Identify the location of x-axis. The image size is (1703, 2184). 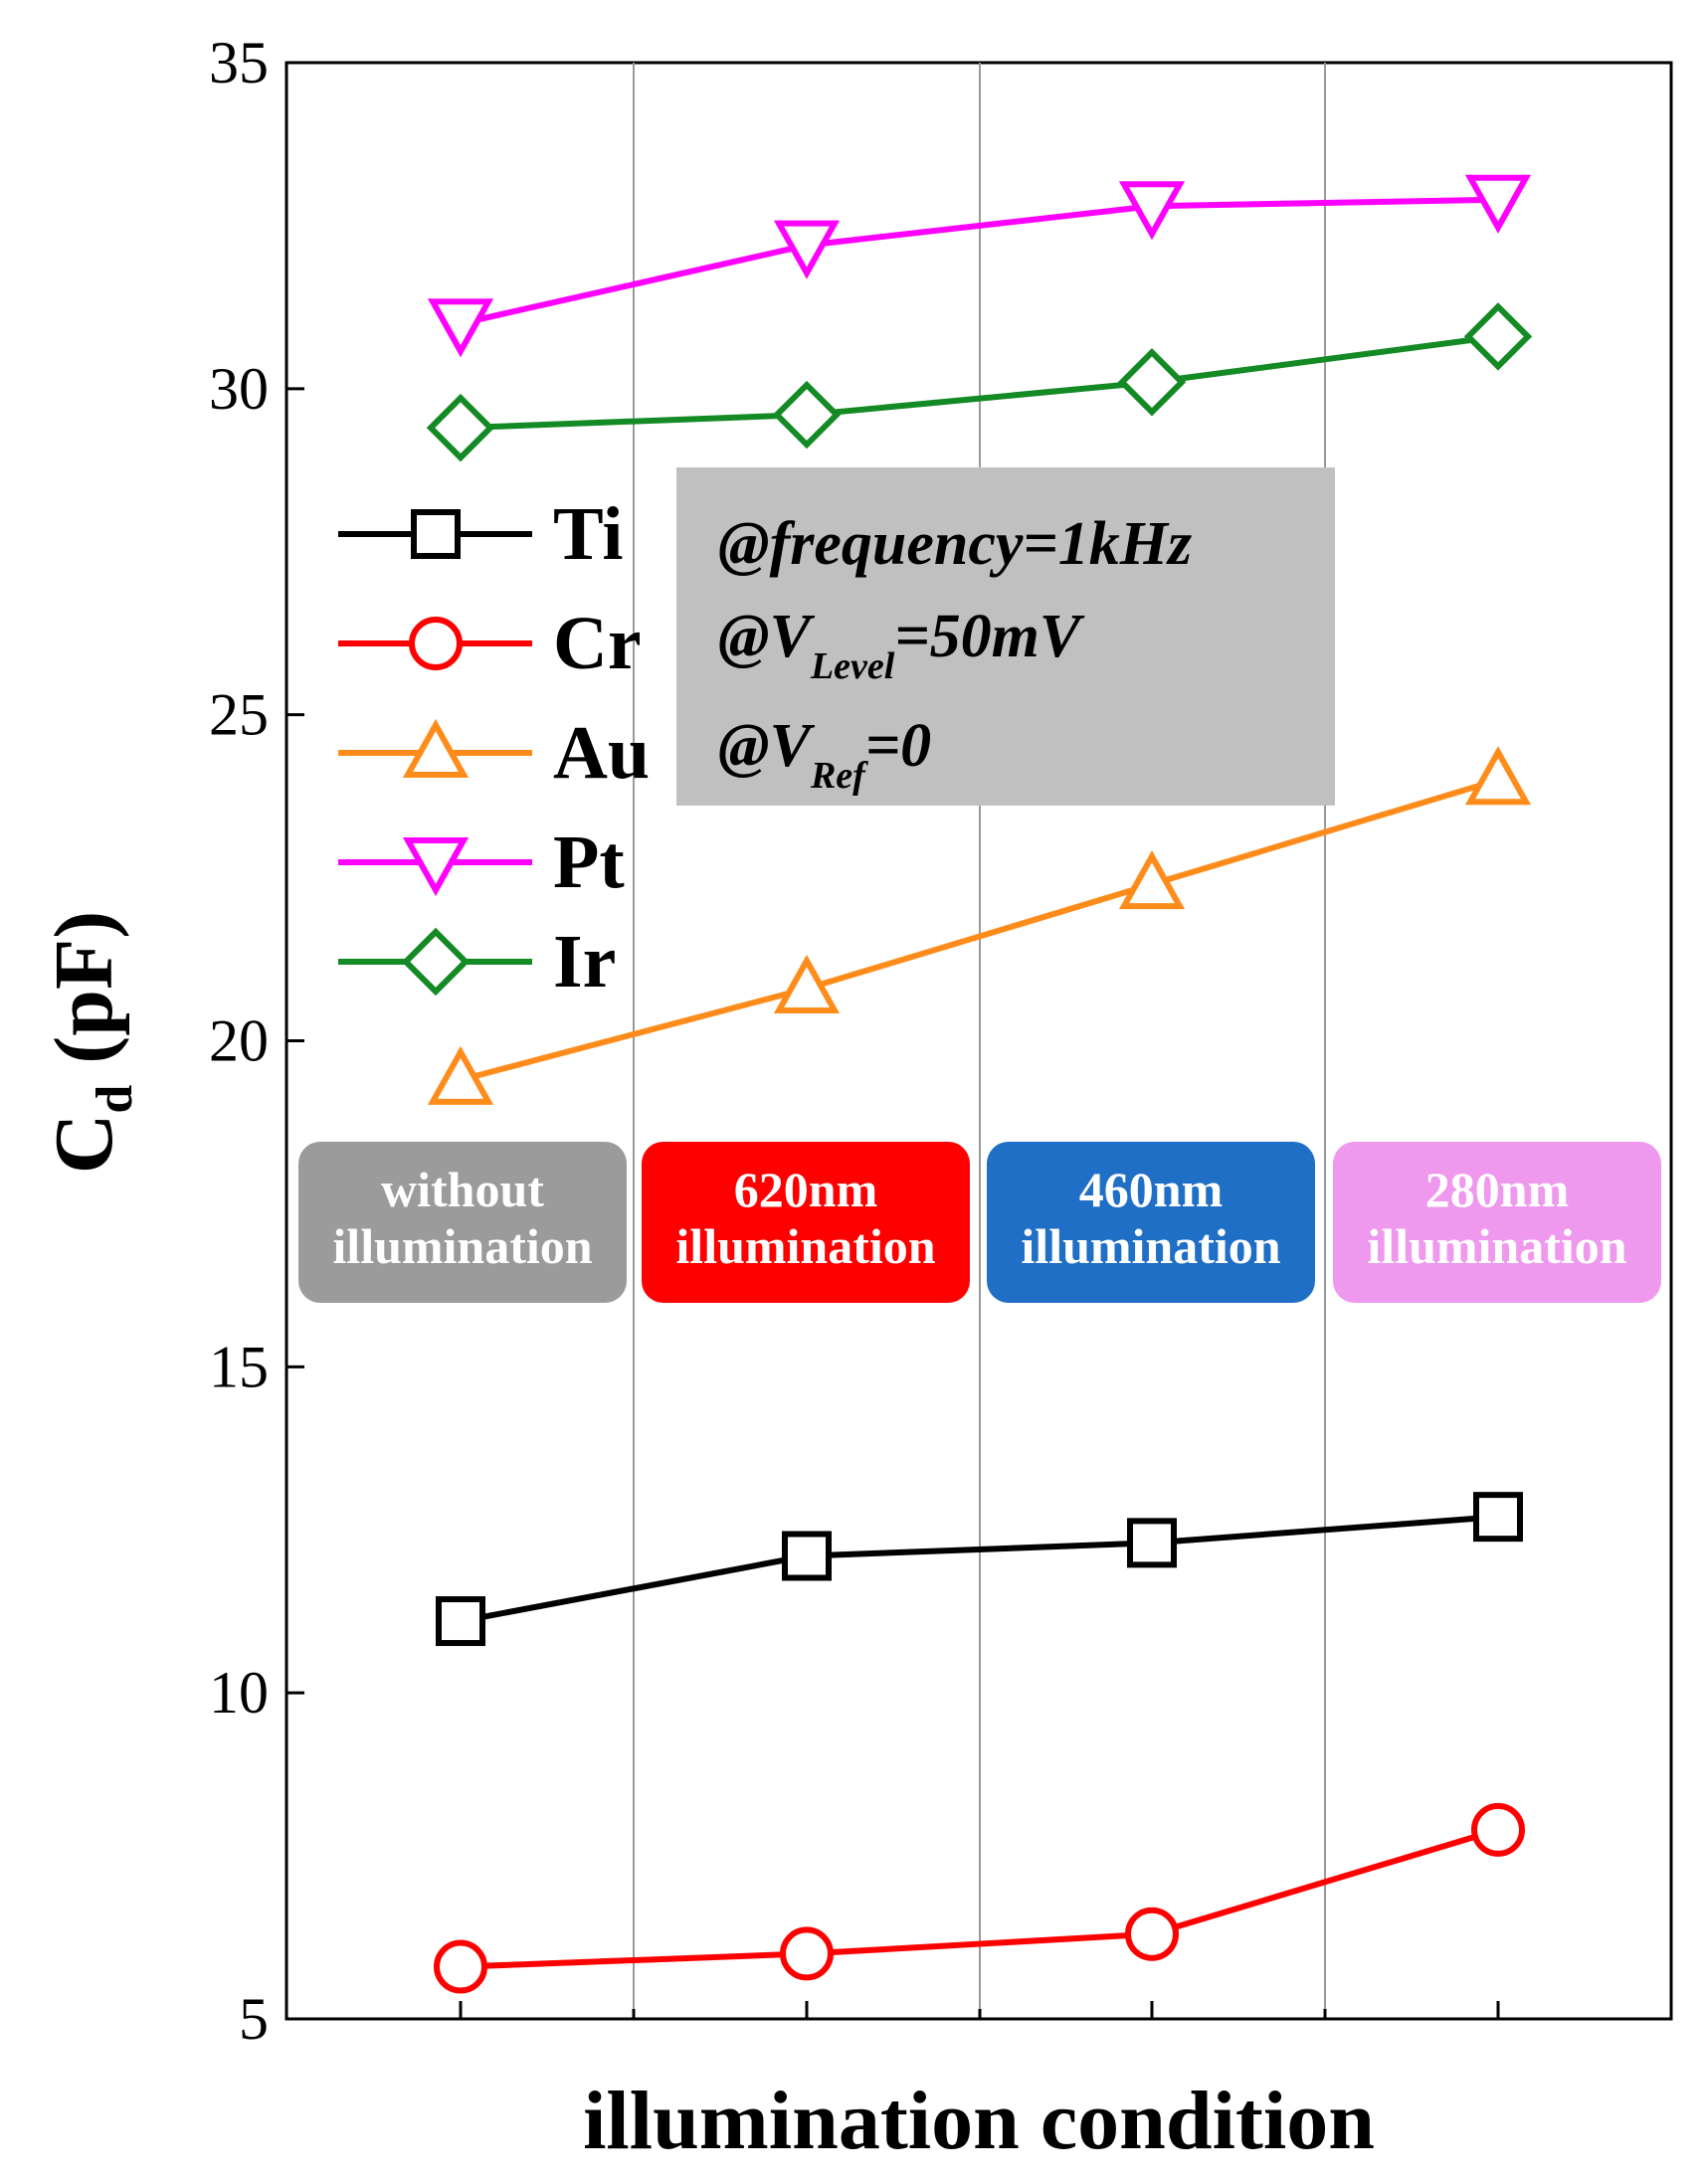
(979, 2010).